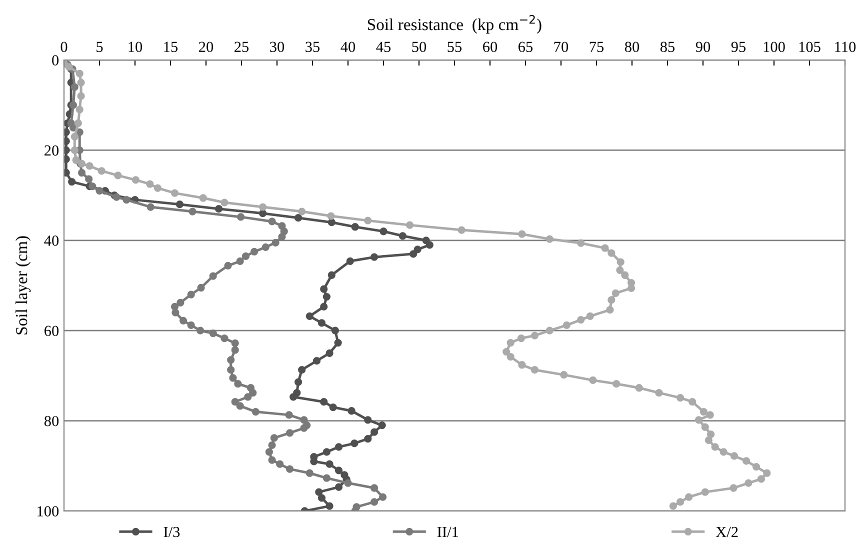  I want to click on x-tick-label: 40, so click(348, 47).